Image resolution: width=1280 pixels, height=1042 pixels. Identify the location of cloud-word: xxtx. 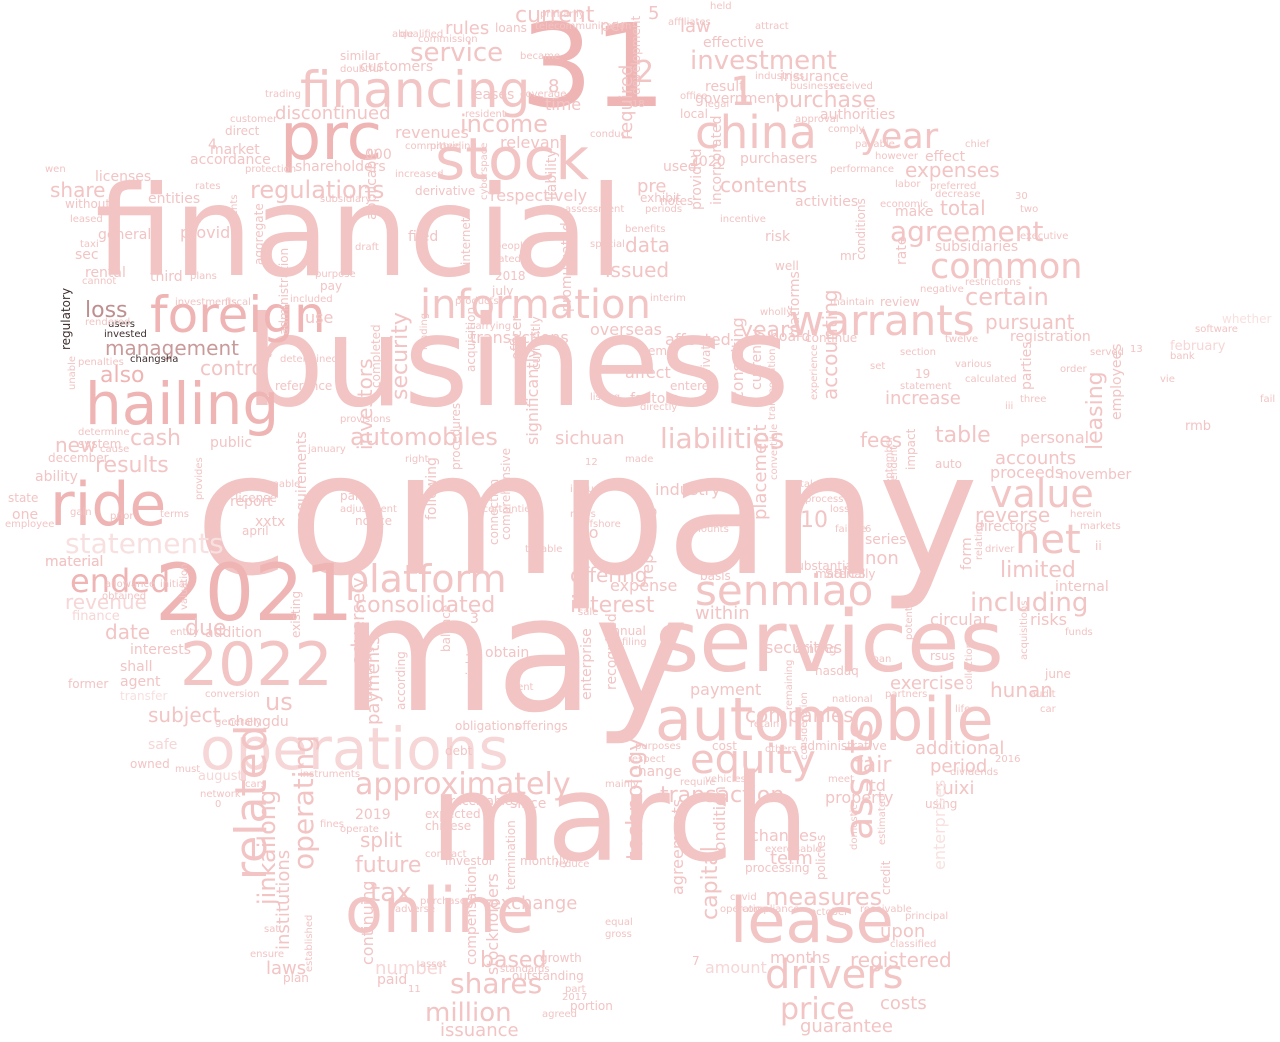
(270, 522).